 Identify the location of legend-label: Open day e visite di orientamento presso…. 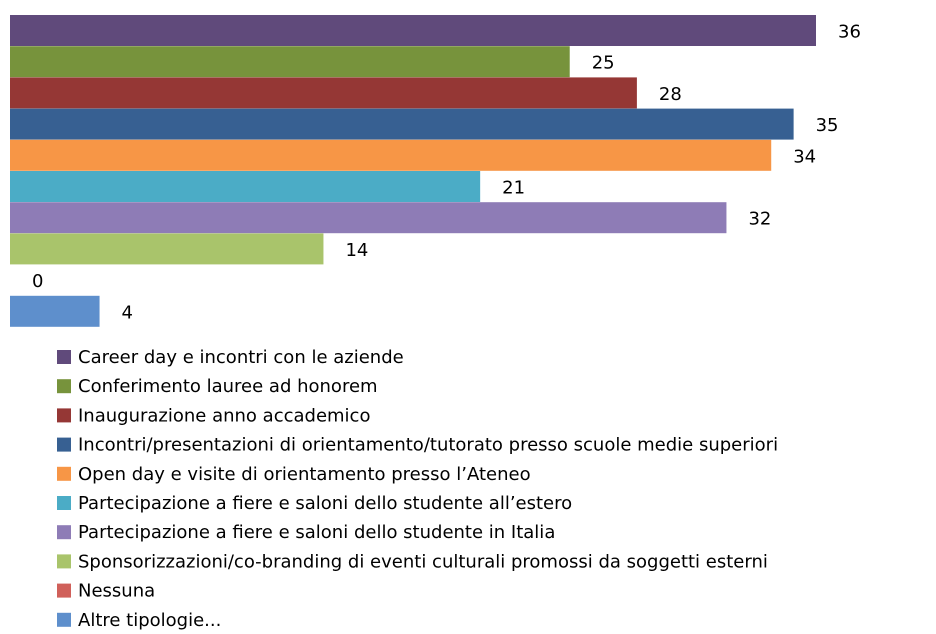
(304, 474).